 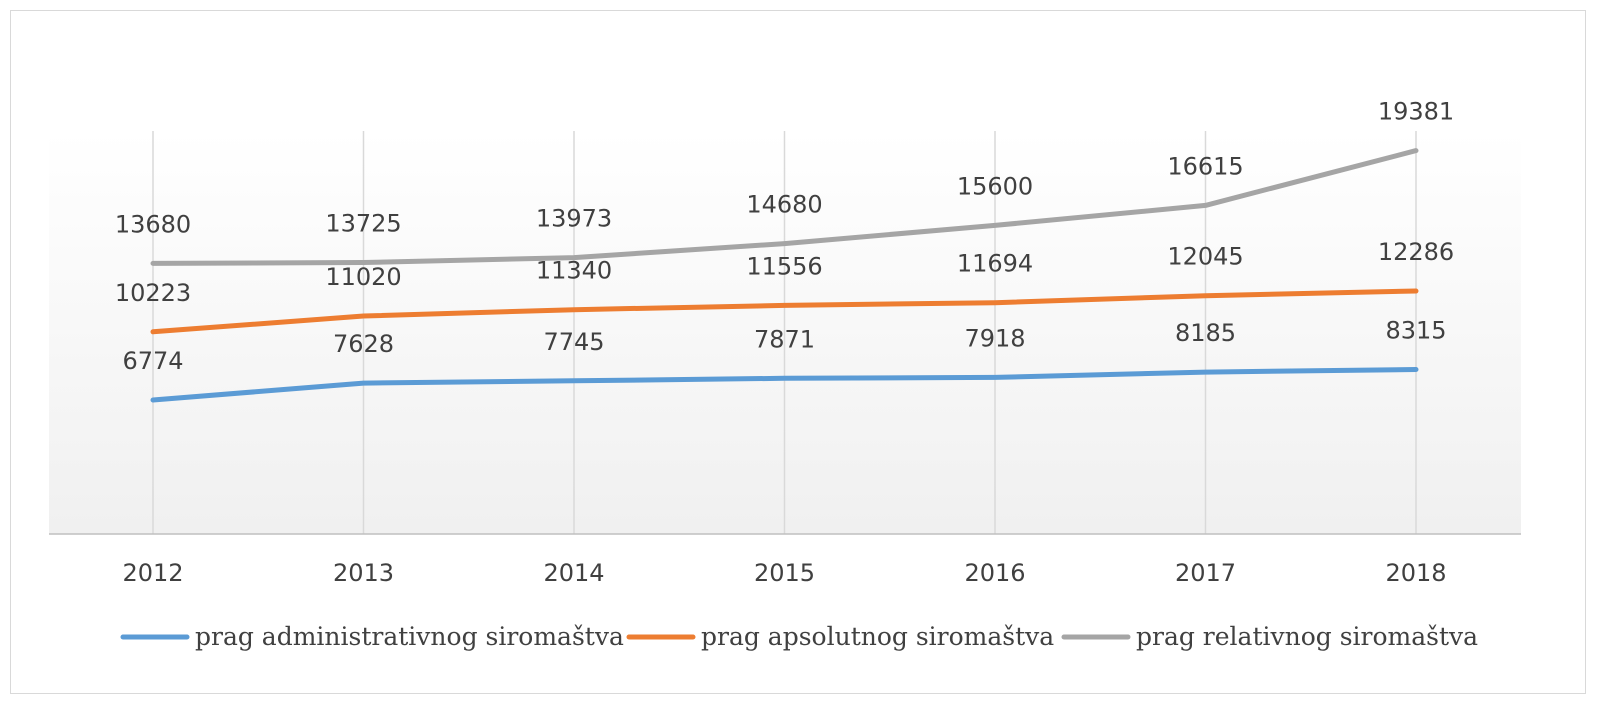 What do you see at coordinates (1415, 331) in the screenshot?
I see `data-label-s1-2018: 8315` at bounding box center [1415, 331].